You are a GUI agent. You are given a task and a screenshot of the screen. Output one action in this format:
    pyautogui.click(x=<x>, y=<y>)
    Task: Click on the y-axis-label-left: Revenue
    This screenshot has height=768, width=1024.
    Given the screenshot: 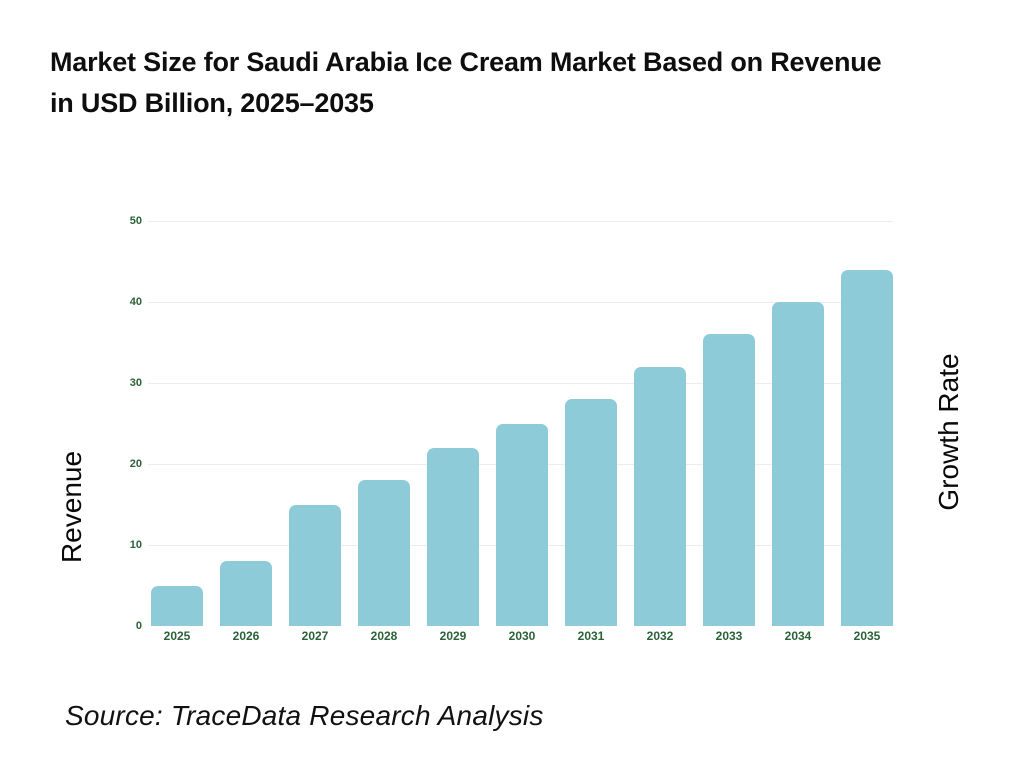 What is the action you would take?
    pyautogui.click(x=71, y=507)
    